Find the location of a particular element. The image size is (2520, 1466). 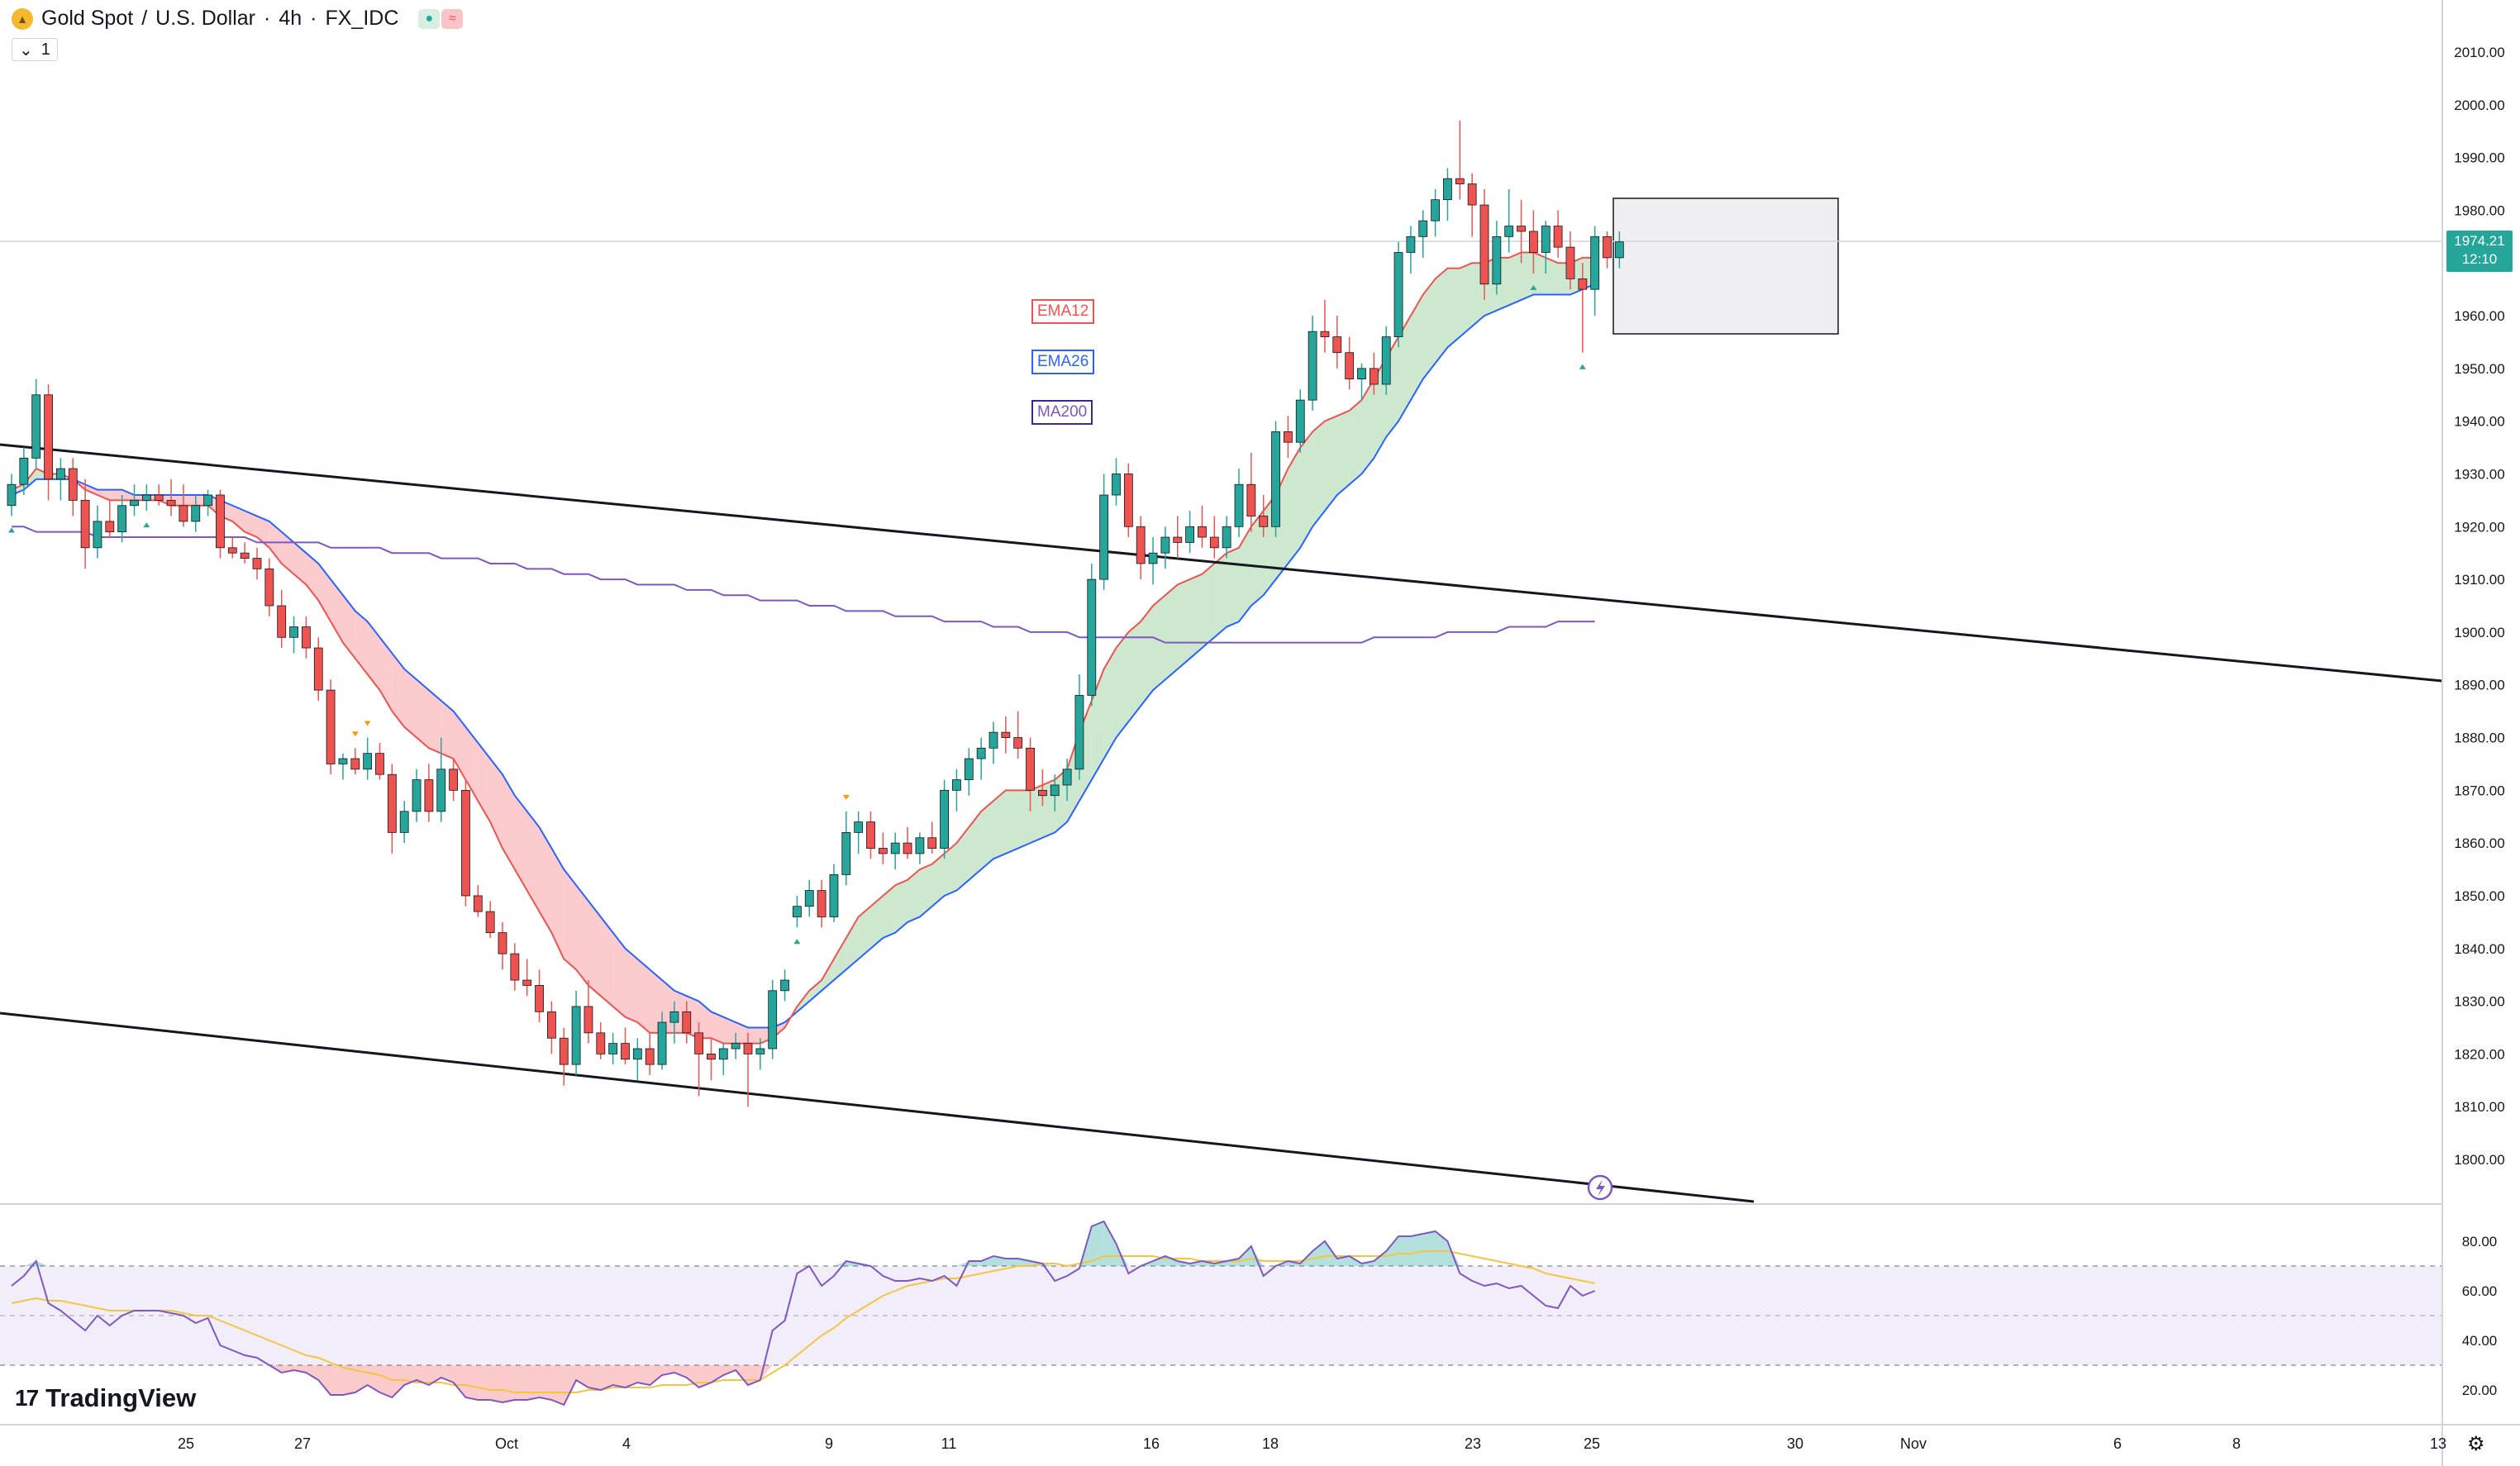

tradingview-logo: 17 TradingView is located at coordinates (105, 1398).